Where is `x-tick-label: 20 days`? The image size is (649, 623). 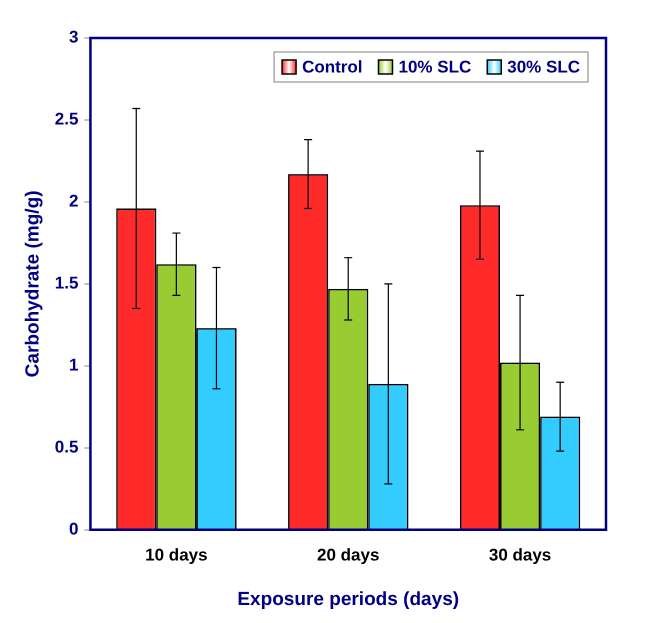
x-tick-label: 20 days is located at coordinates (348, 555).